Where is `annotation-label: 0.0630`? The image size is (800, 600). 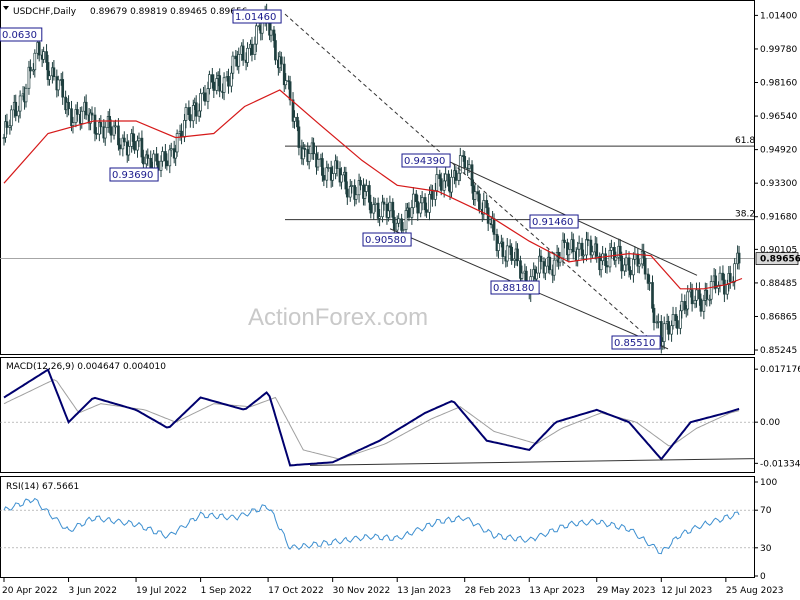
annotation-label: 0.0630 is located at coordinates (19, 35).